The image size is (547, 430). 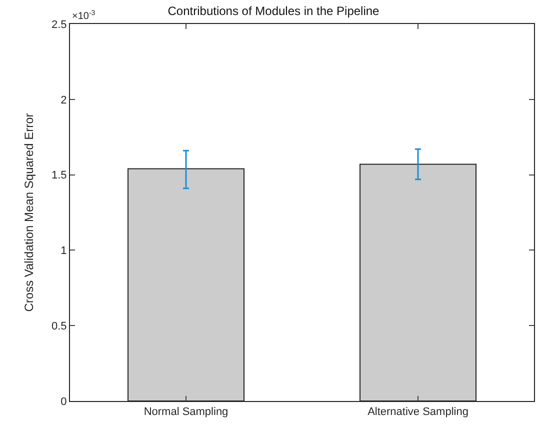 I want to click on y-tick-label: 2.5, so click(x=59, y=24).